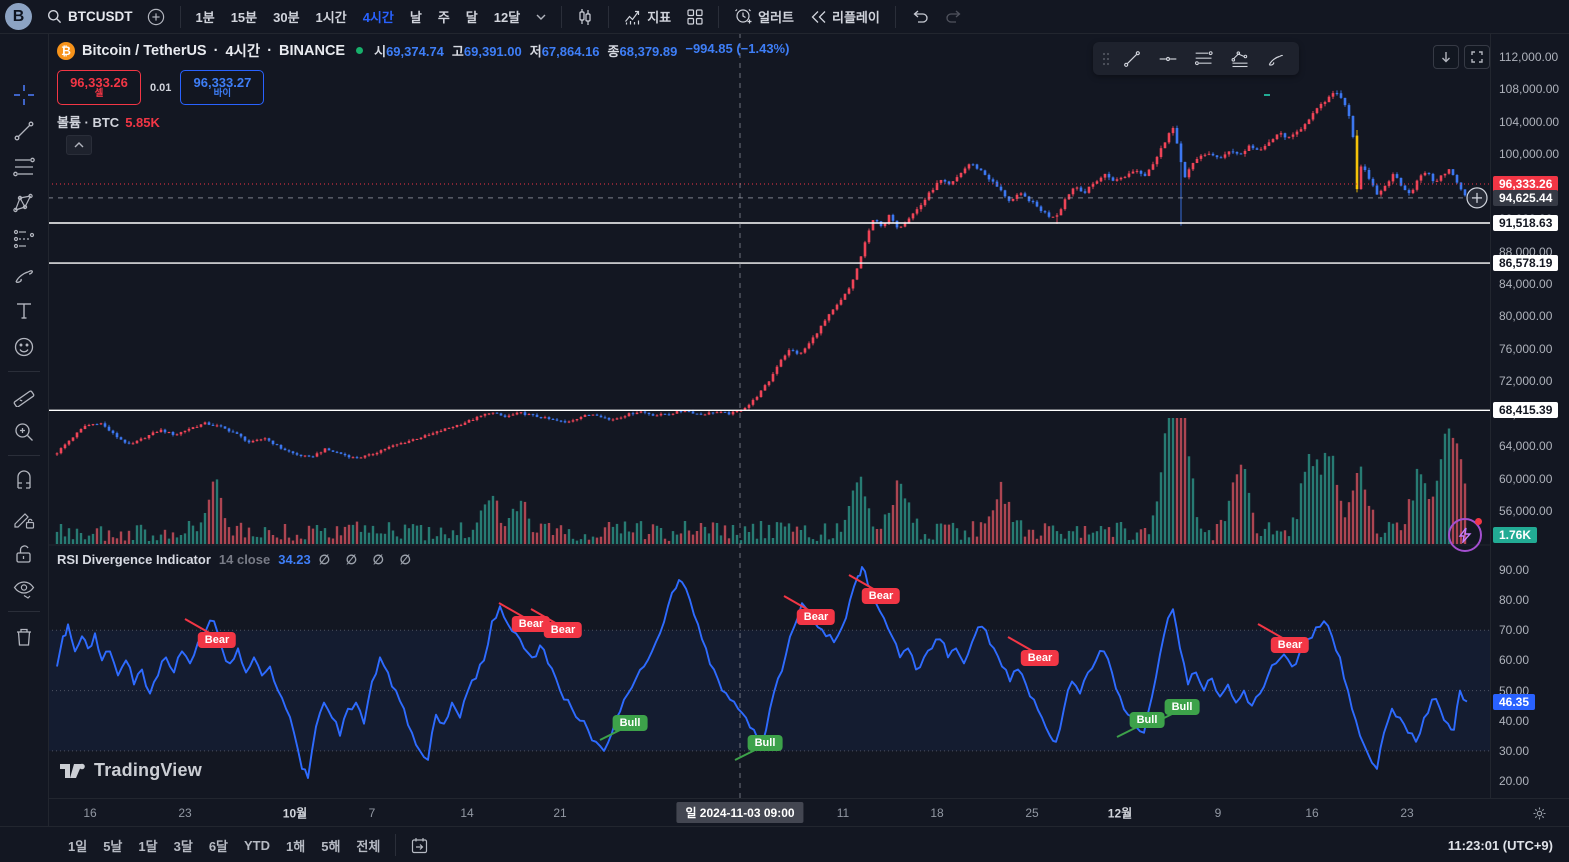 This screenshot has height=862, width=1569. Describe the element at coordinates (1526, 284) in the screenshot. I see `price-tick: 84,000.00` at that location.